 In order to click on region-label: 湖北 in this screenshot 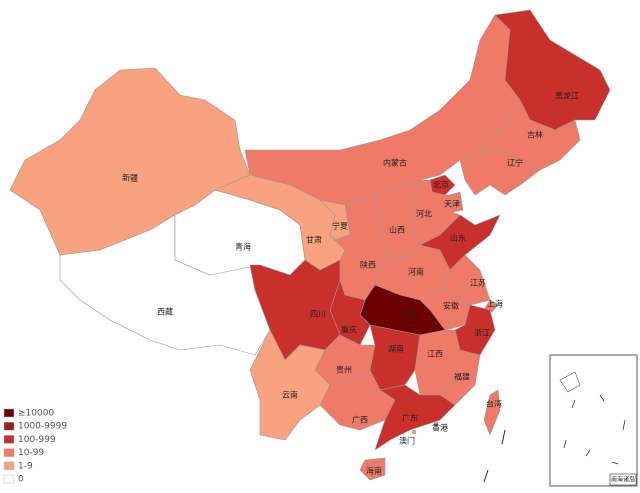, I will do `click(410, 315)`.